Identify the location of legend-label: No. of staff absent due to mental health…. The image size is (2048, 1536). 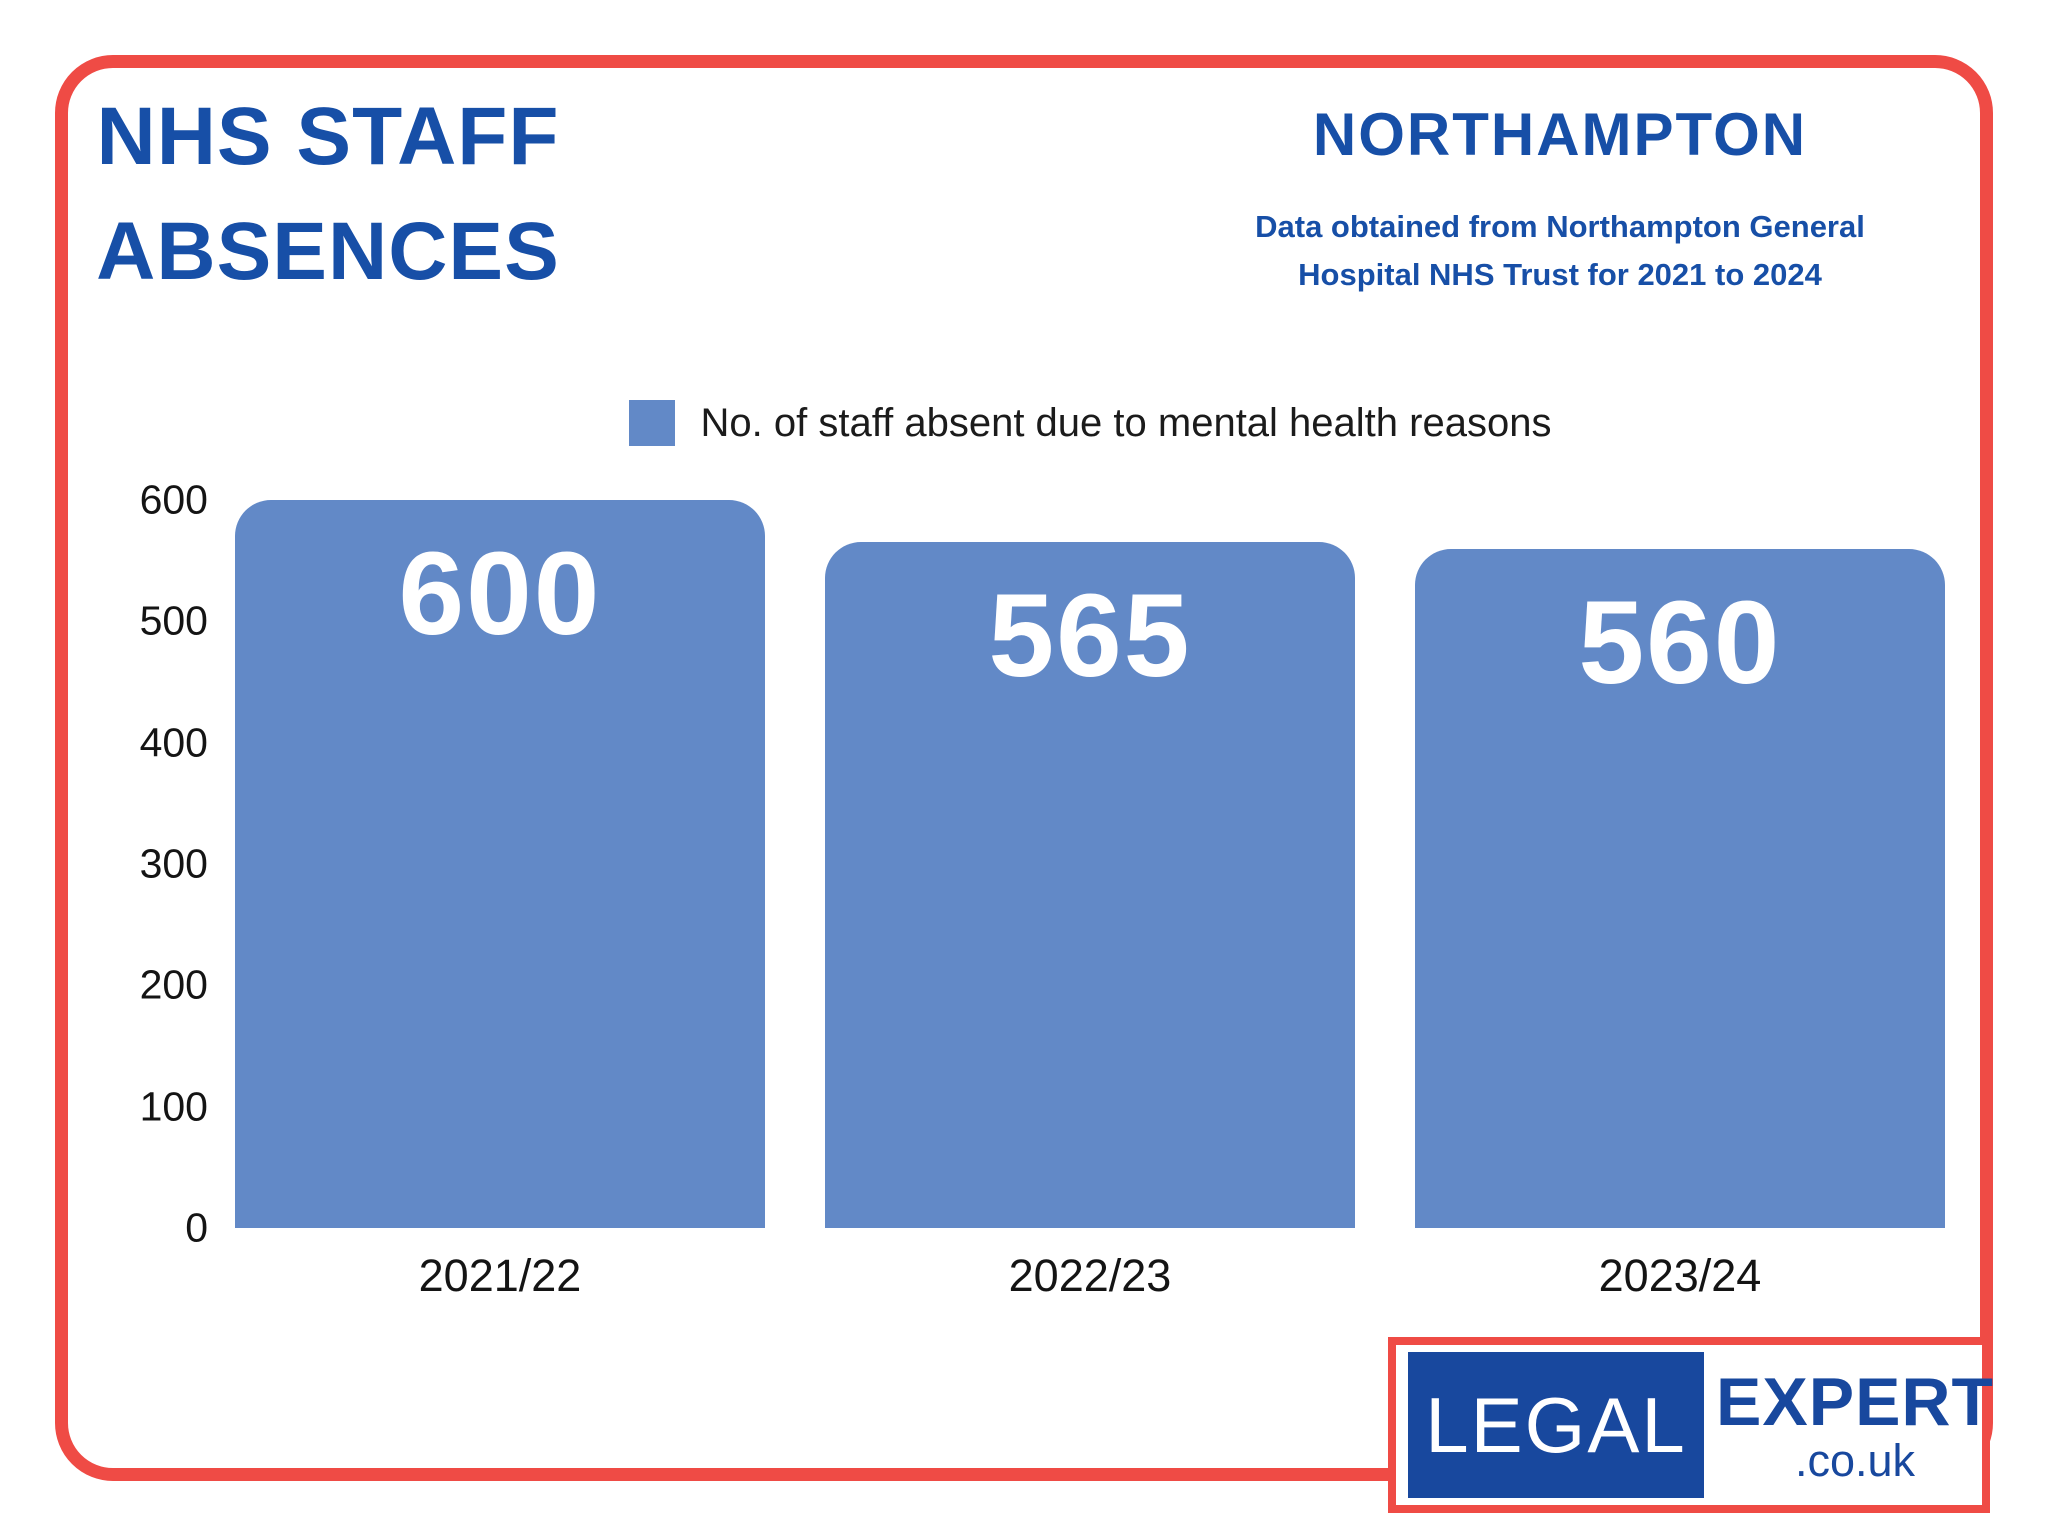
(1126, 422).